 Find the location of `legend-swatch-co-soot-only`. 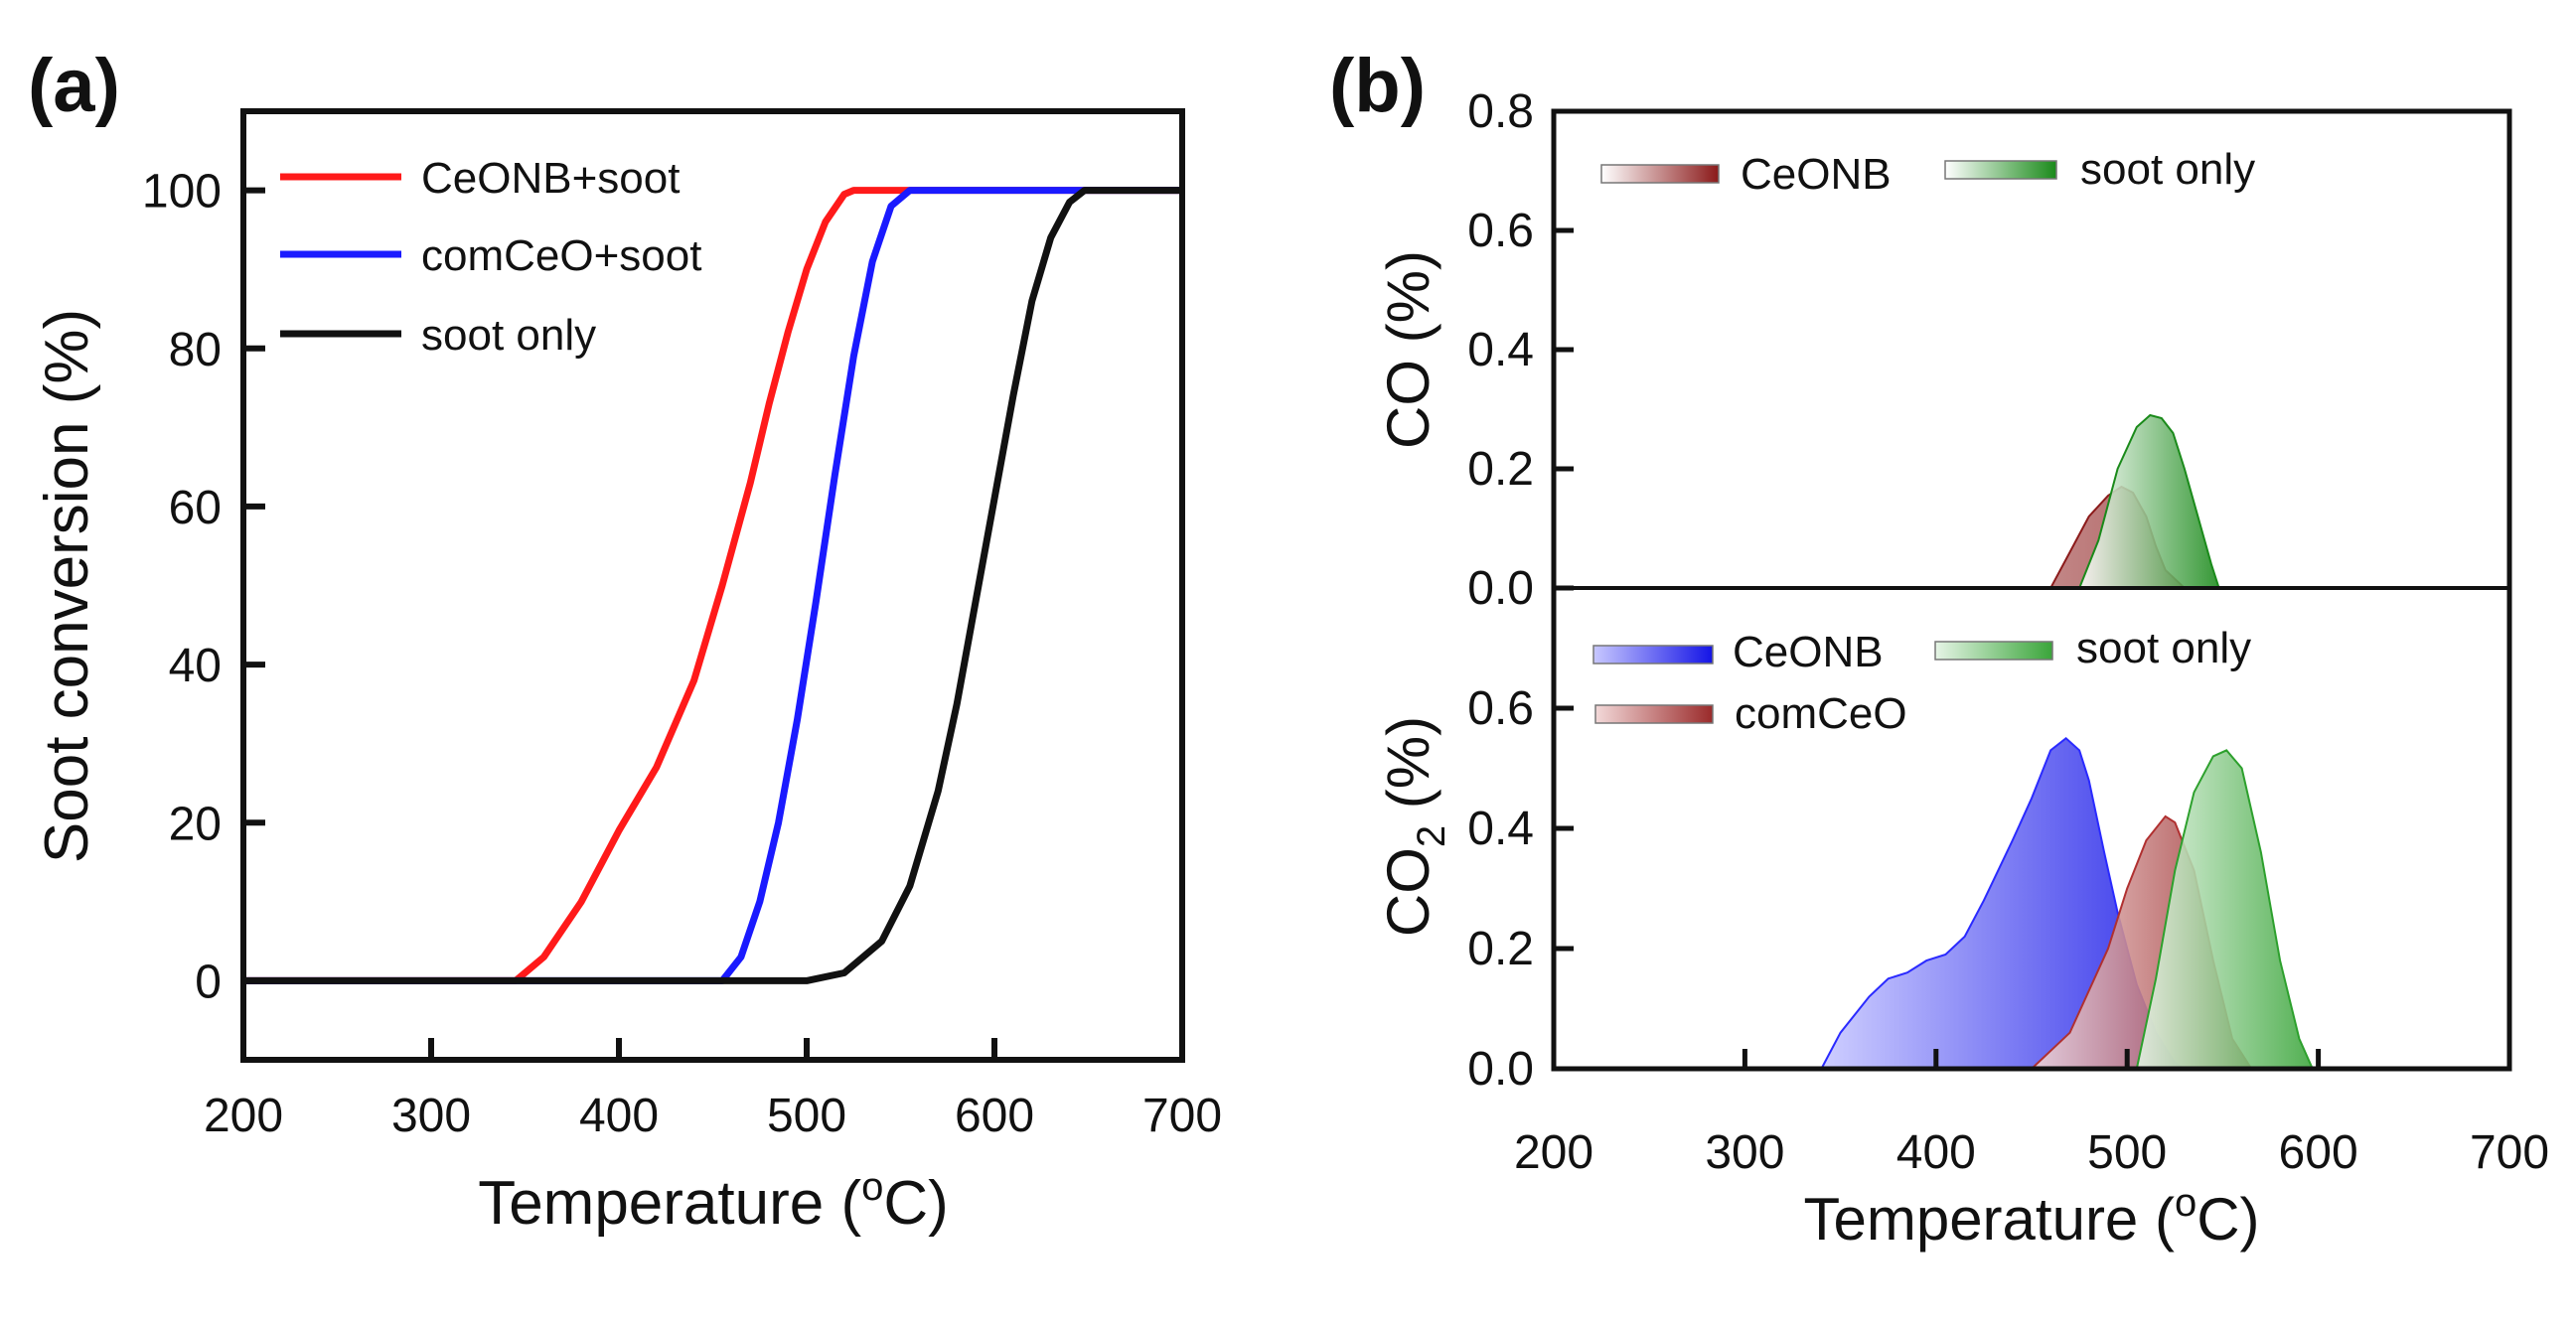

legend-swatch-co-soot-only is located at coordinates (2001, 170).